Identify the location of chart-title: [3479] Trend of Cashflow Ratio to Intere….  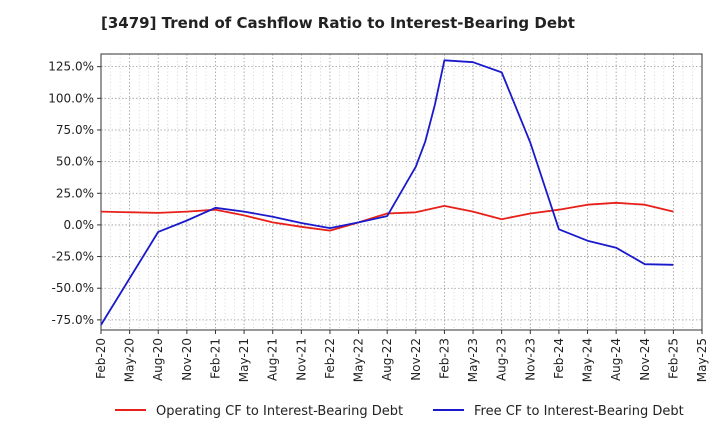
(338, 23).